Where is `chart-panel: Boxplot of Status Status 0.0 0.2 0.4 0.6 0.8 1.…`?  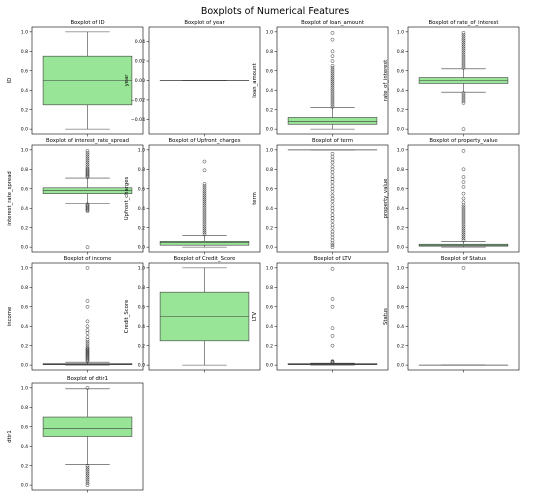
chart-panel: Boxplot of Status Status 0.0 0.2 0.4 0.6 0.8 1.… is located at coordinates (451, 314).